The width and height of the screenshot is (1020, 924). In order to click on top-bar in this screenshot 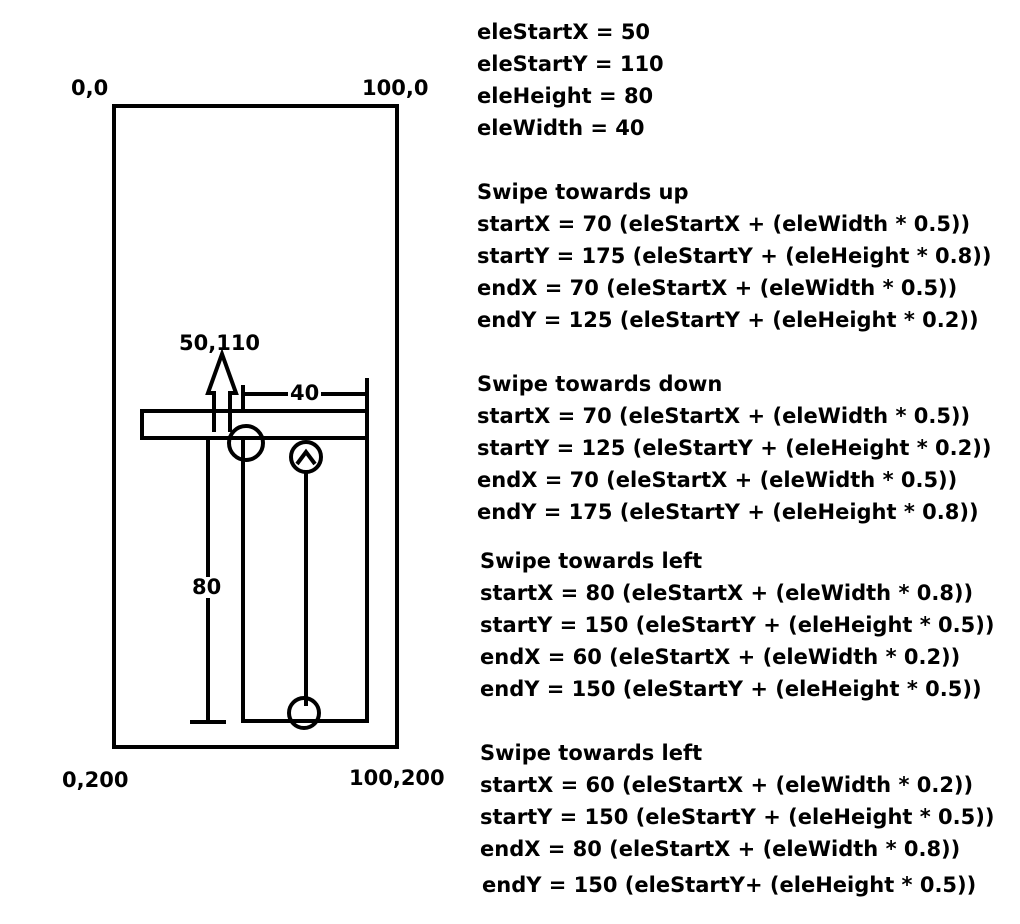, I will do `click(254, 424)`.